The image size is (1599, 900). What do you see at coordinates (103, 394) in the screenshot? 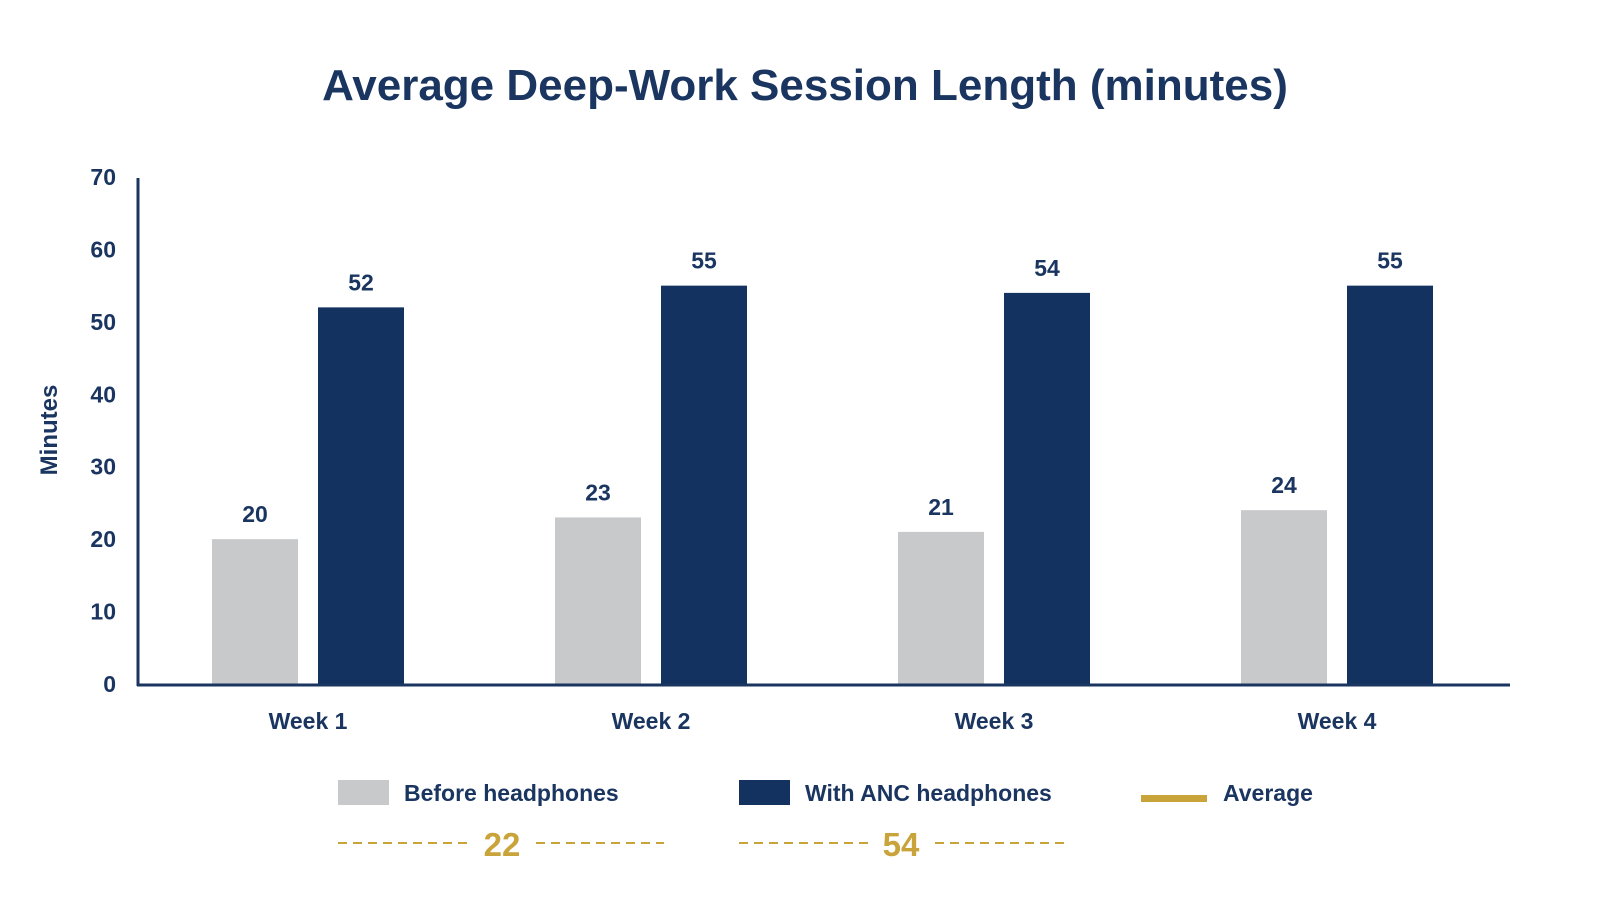
I see `y-tick-label: 40` at bounding box center [103, 394].